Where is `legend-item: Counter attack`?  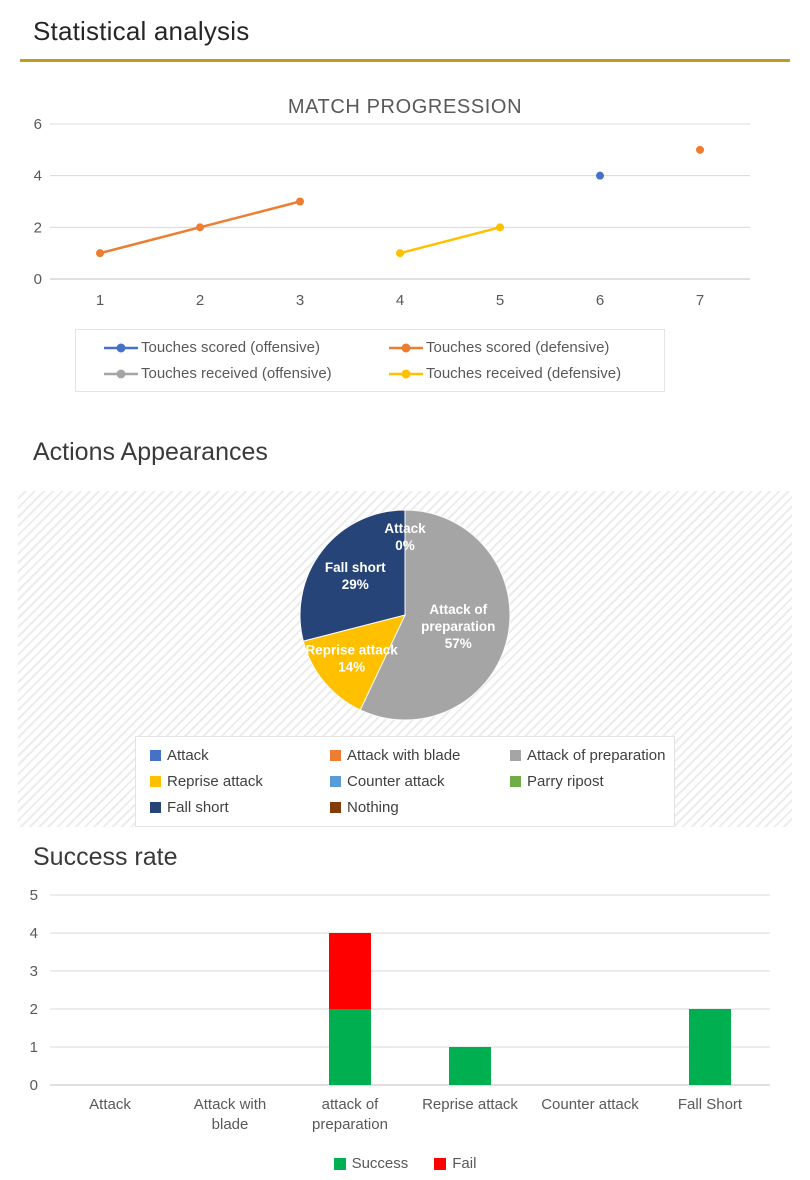 legend-item: Counter attack is located at coordinates (420, 781).